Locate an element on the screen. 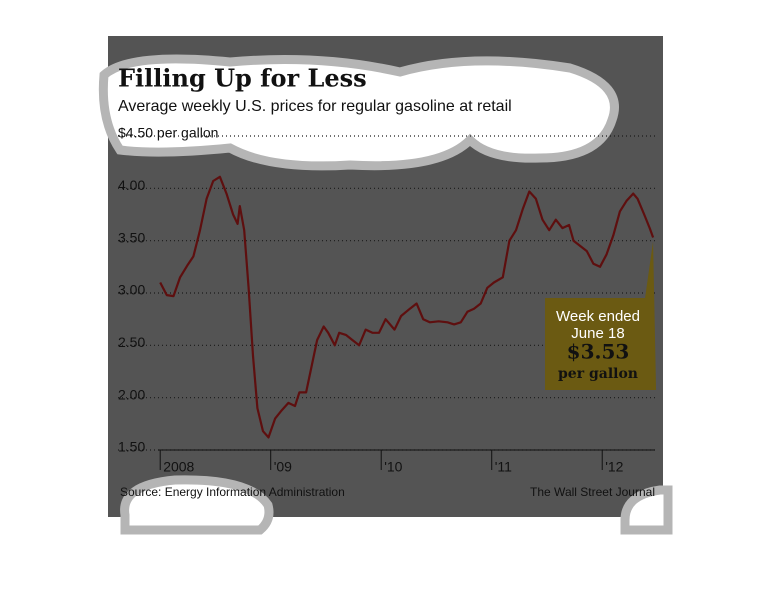  y-tick-label: 3.50 is located at coordinates (131, 237).